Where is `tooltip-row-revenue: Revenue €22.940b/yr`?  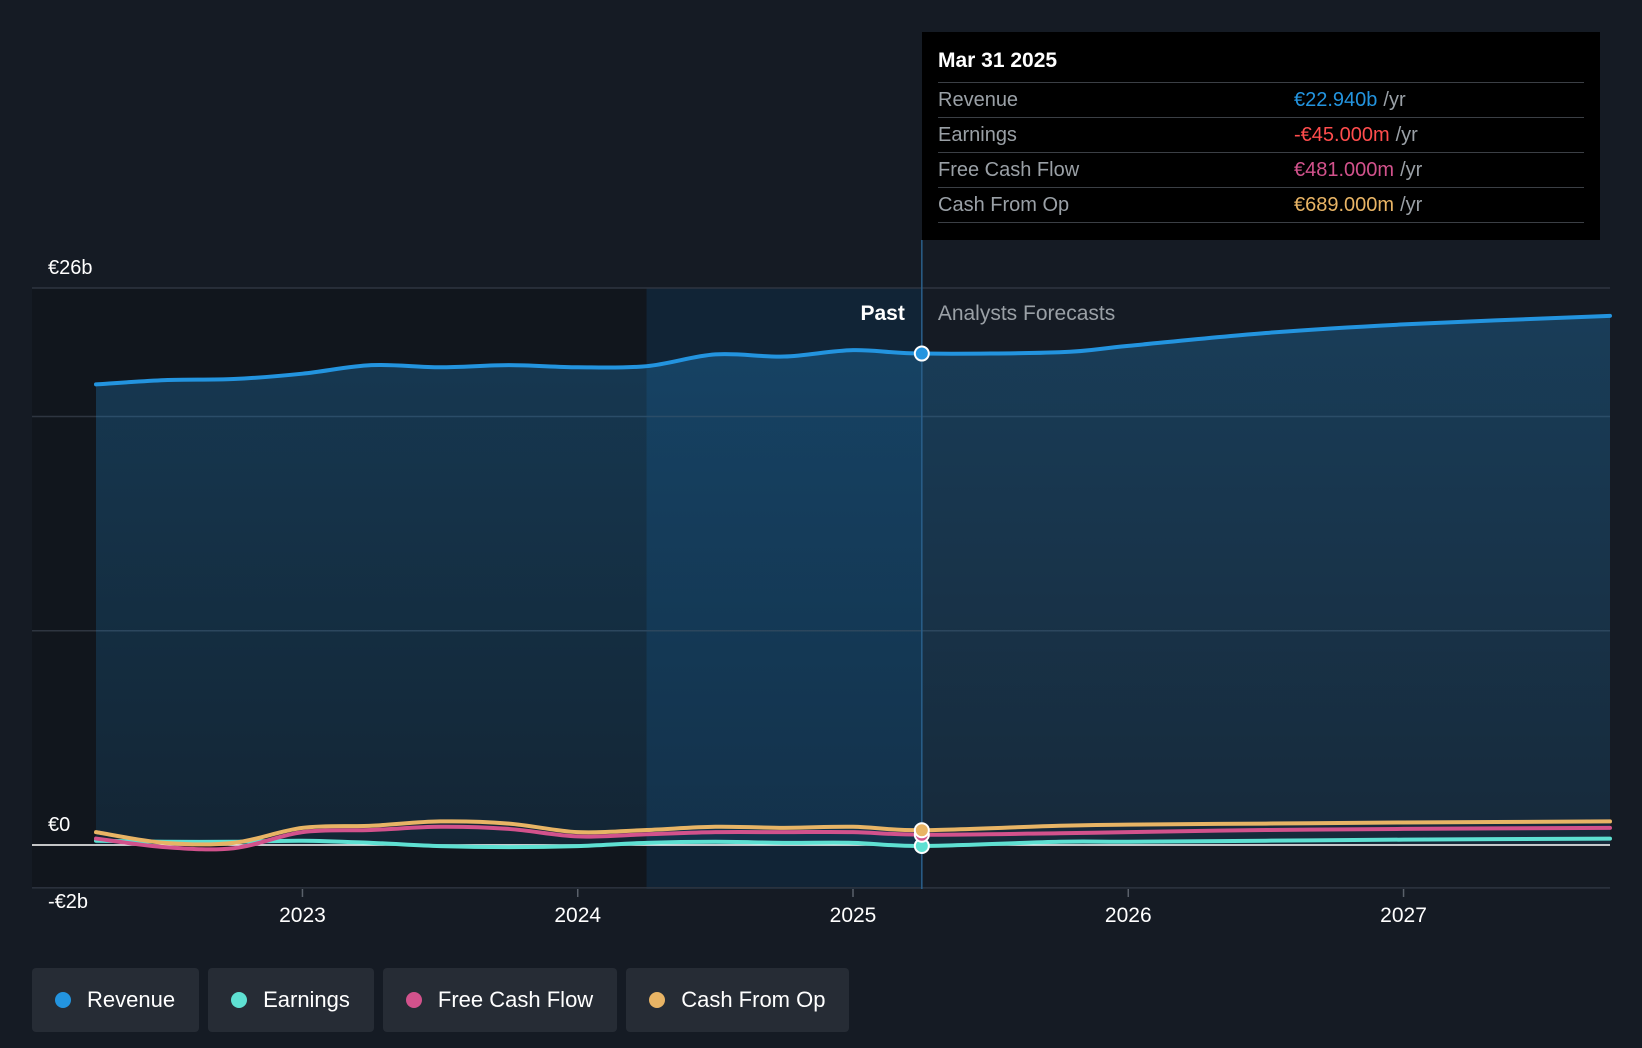 tooltip-row-revenue: Revenue €22.940b/yr is located at coordinates (1261, 99).